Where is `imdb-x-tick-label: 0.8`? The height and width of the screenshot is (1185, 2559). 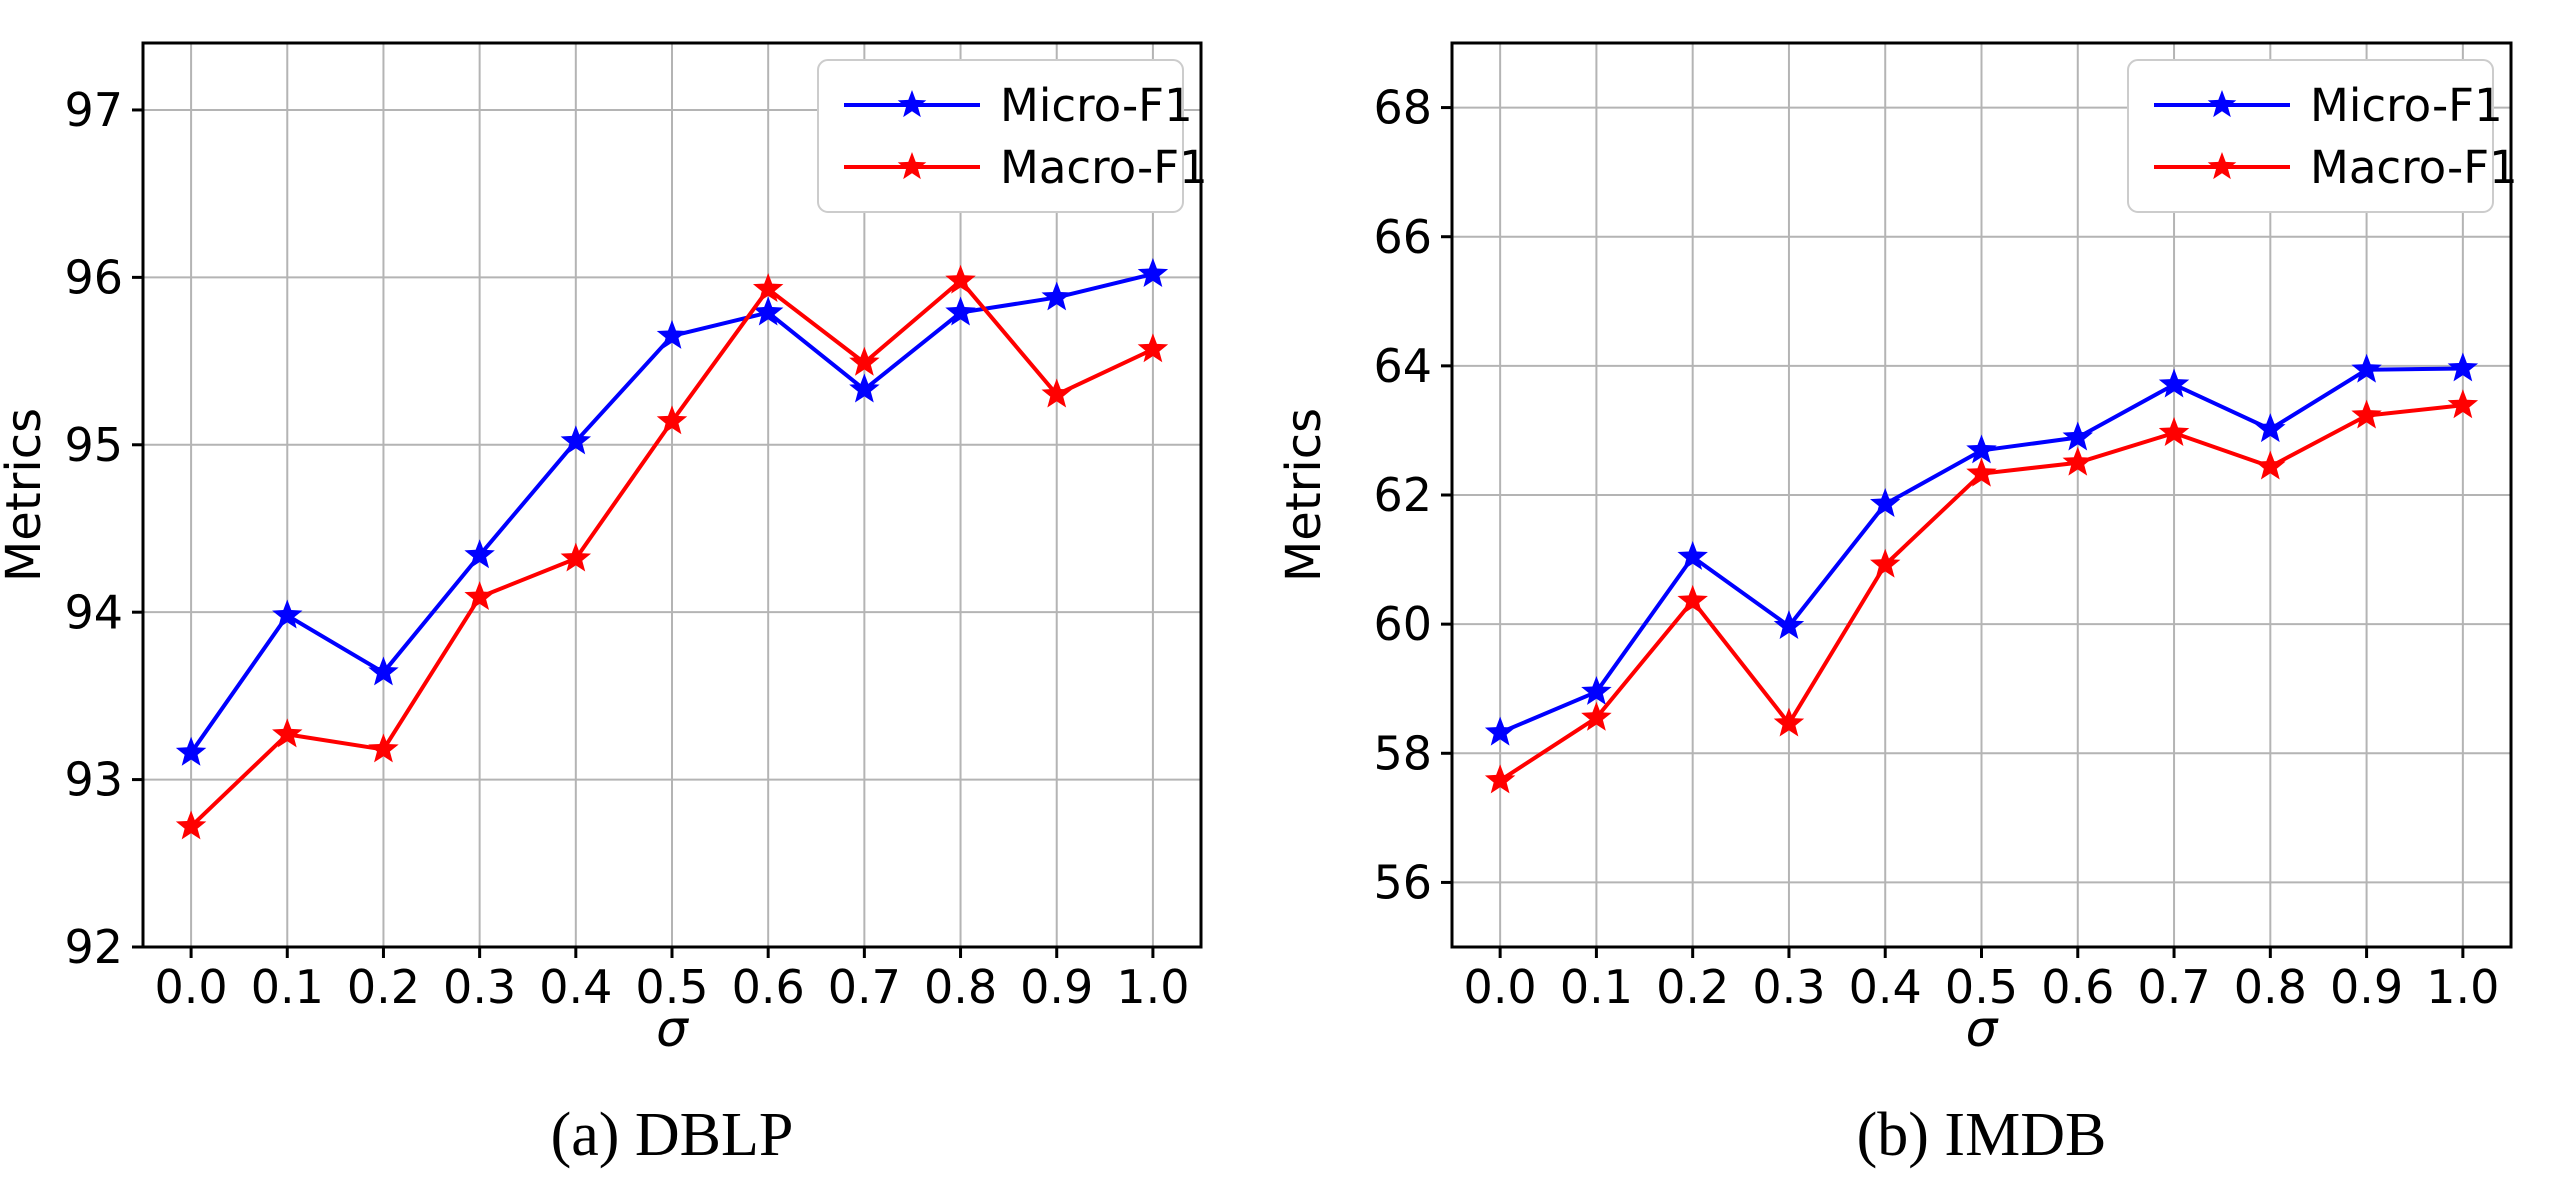 imdb-x-tick-label: 0.8 is located at coordinates (2270, 987).